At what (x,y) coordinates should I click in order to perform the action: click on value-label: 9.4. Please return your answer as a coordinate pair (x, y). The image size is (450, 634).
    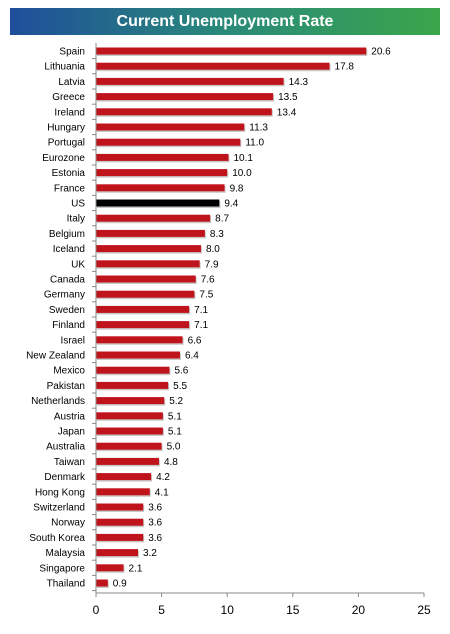
    Looking at the image, I should click on (231, 204).